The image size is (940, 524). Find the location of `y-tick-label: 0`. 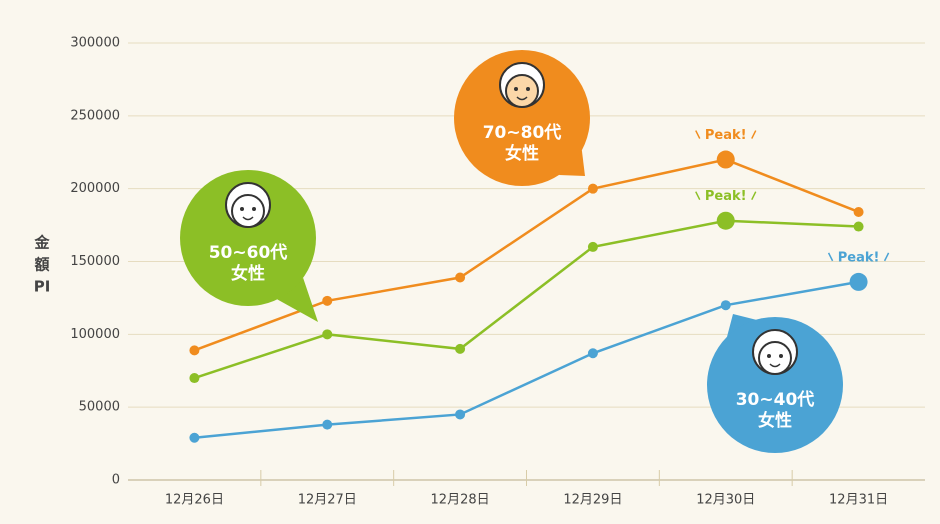

y-tick-label: 0 is located at coordinates (116, 480).